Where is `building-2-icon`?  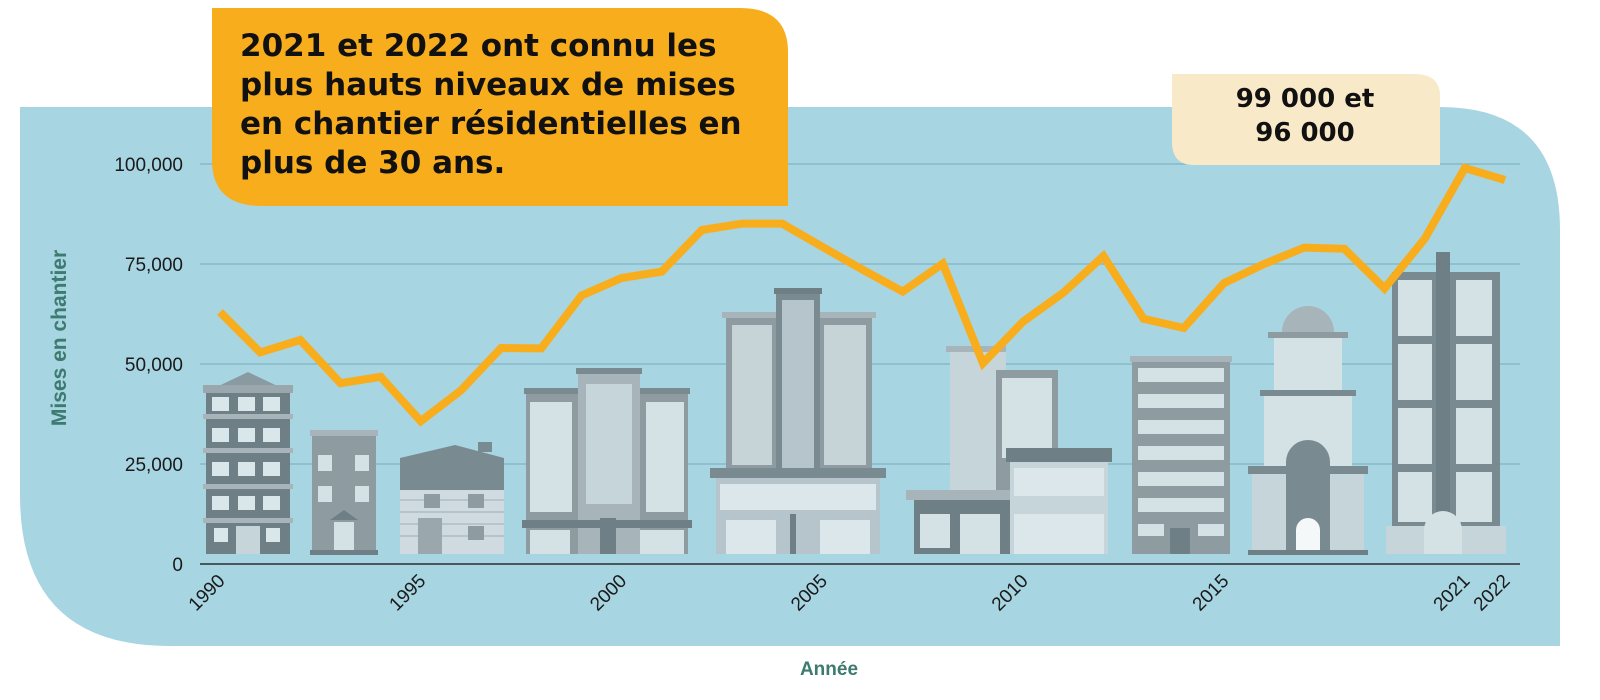
building-2-icon is located at coordinates (344, 492).